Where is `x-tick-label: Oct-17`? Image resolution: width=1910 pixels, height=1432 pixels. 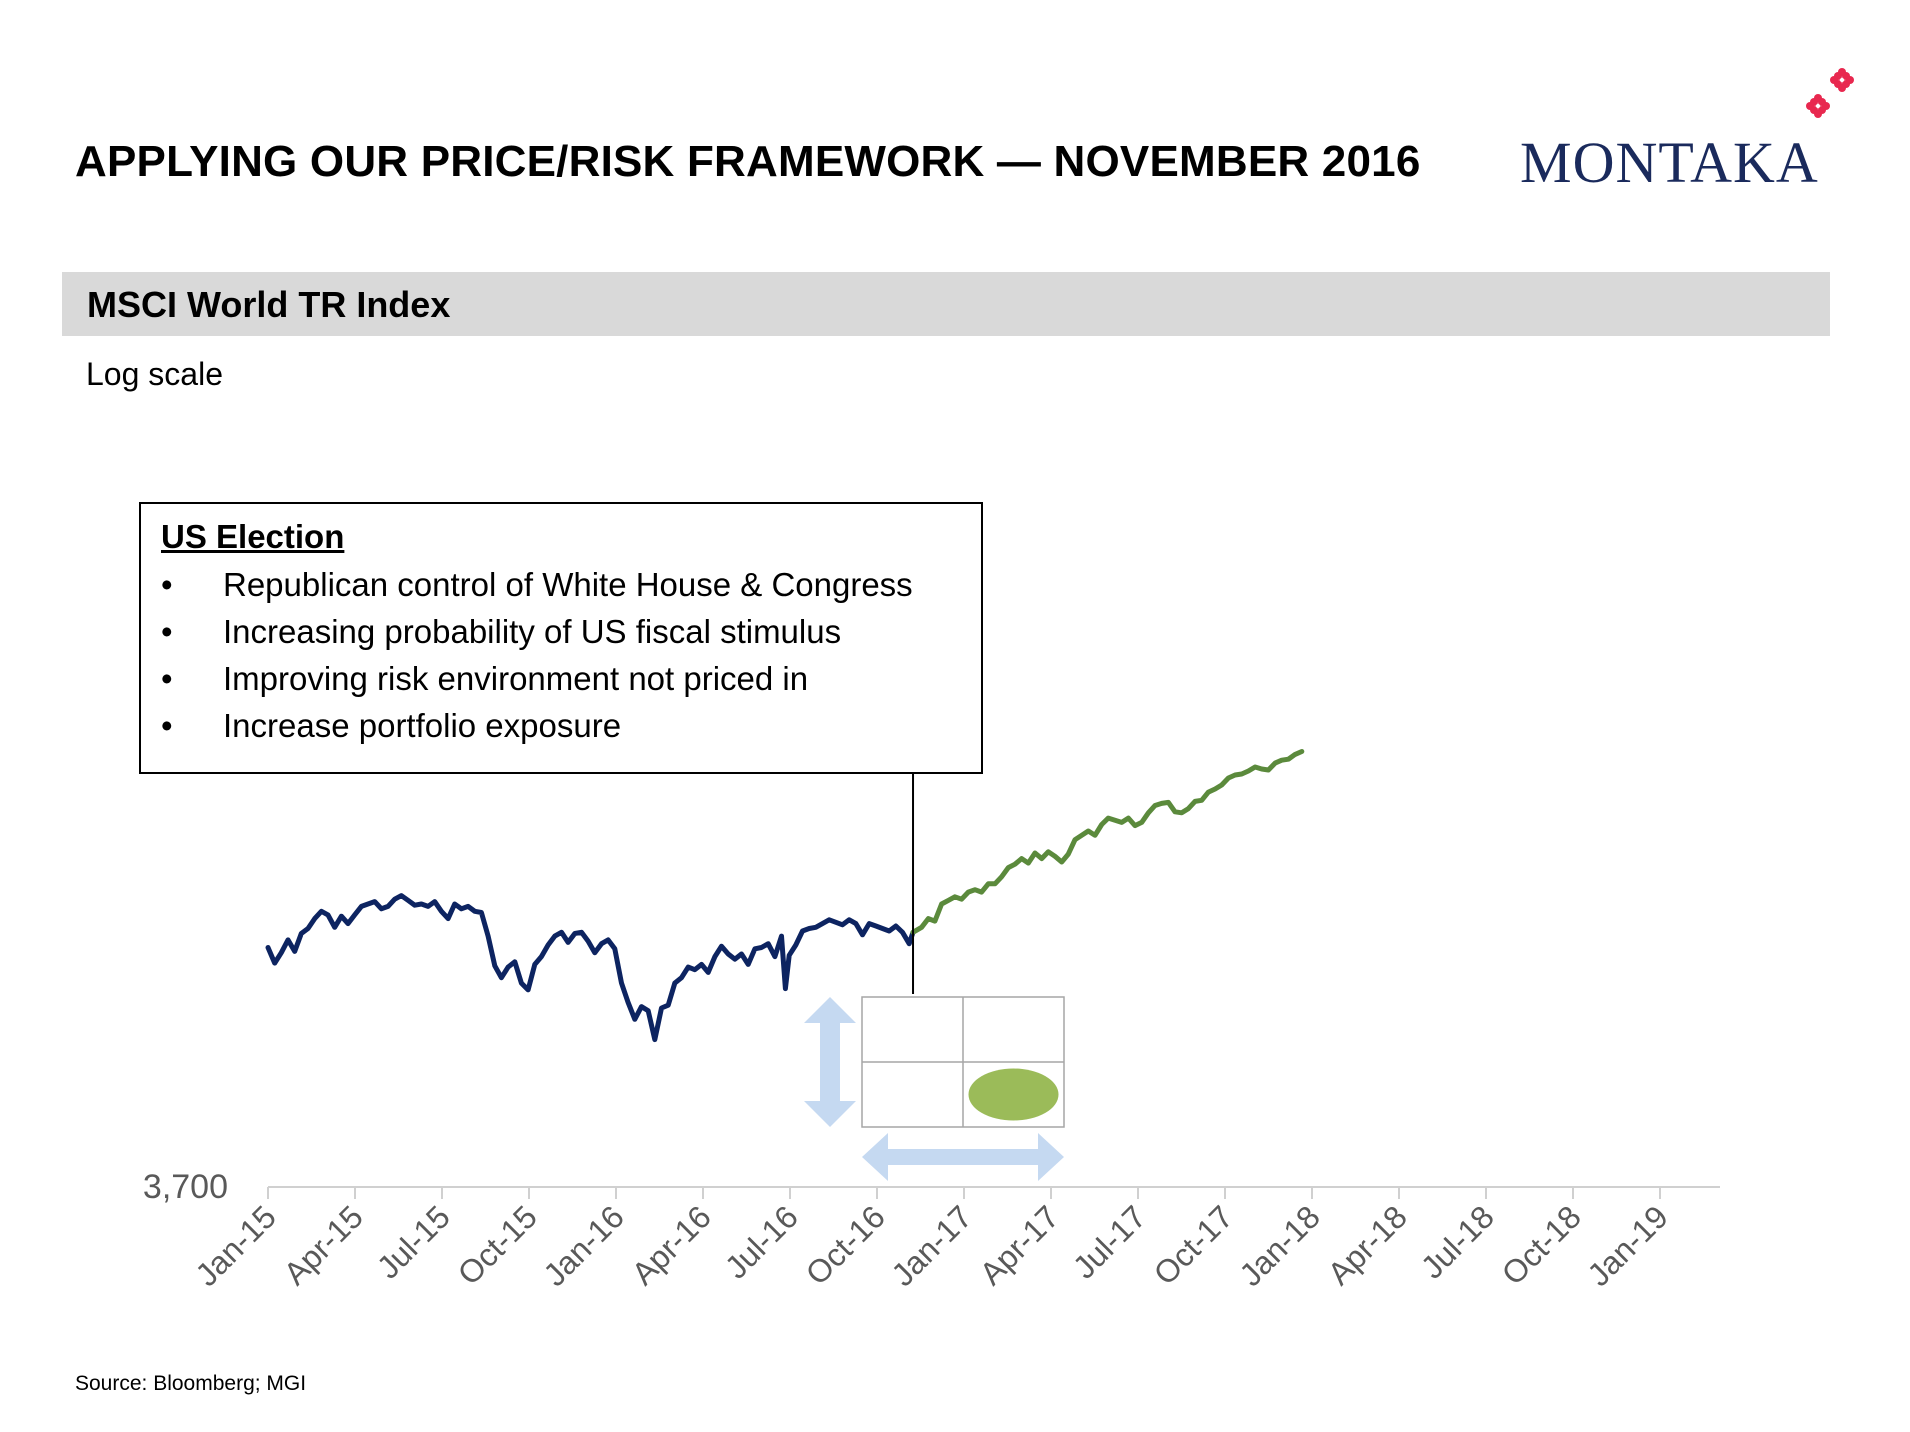 x-tick-label: Oct-17 is located at coordinates (1193, 1244).